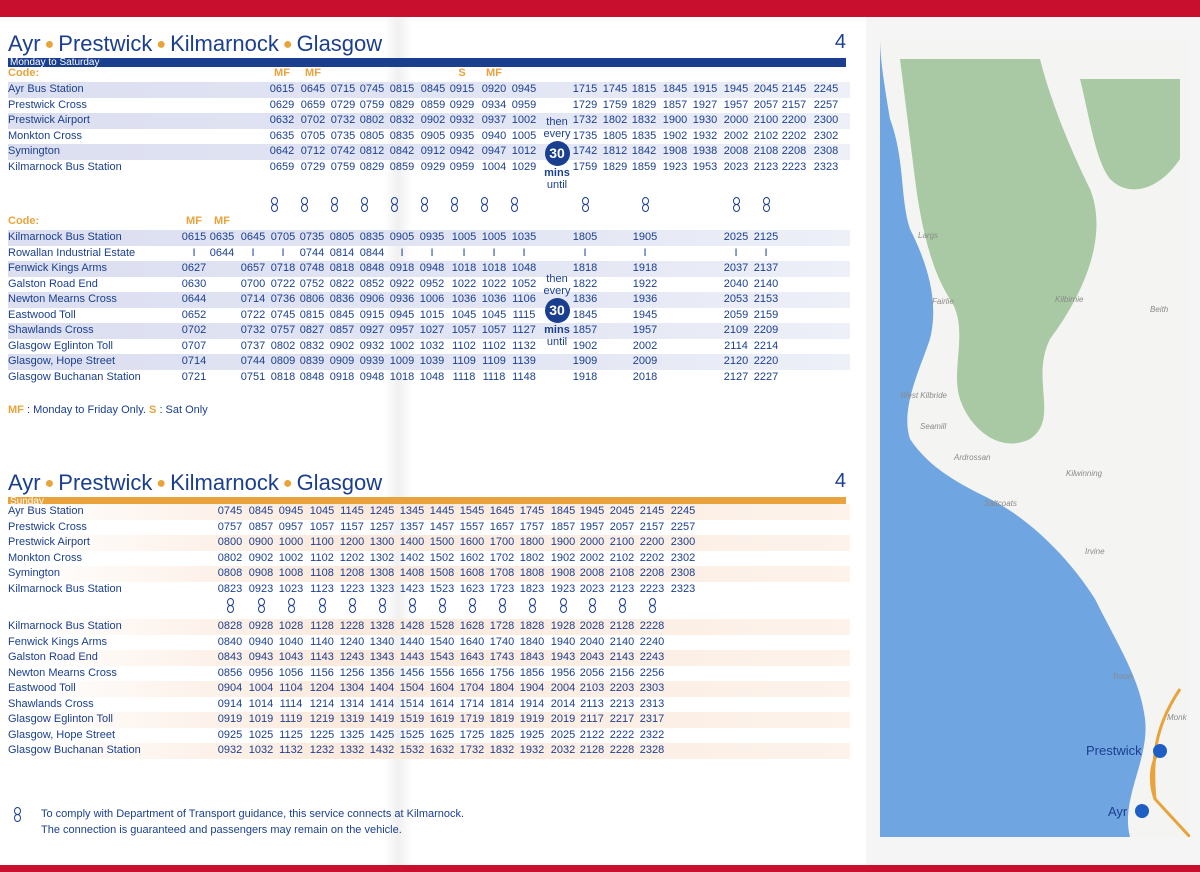 This screenshot has height=872, width=1200. Describe the element at coordinates (230, 641) in the screenshot. I see `departure-time: 0840` at that location.